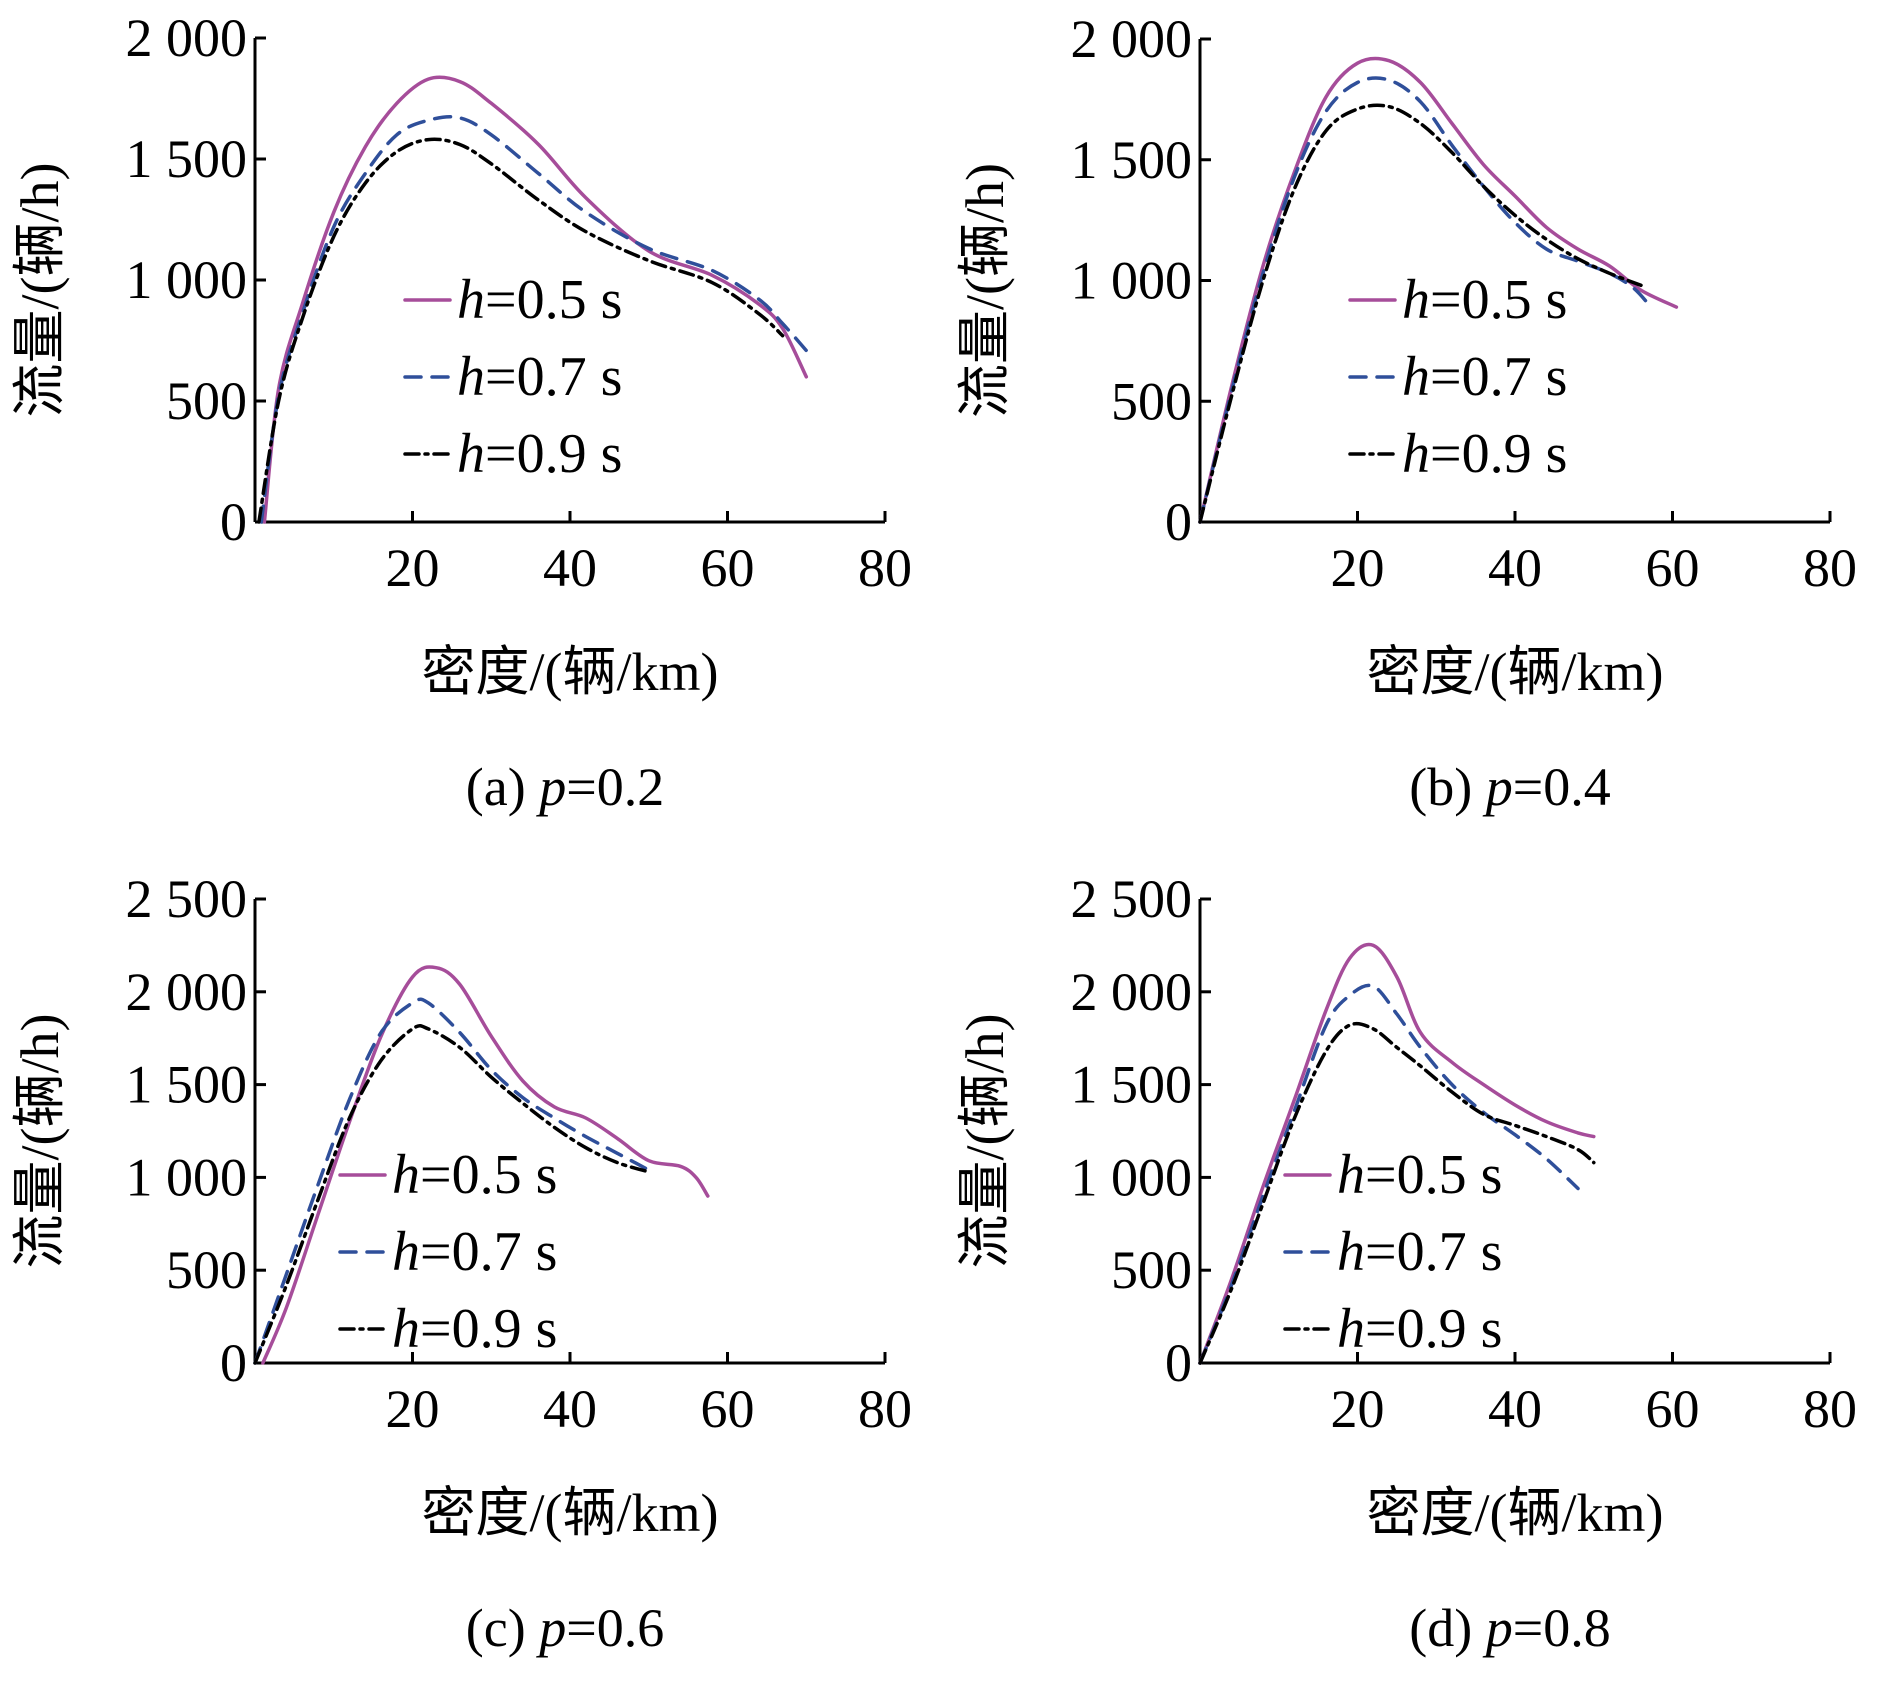 The width and height of the screenshot is (1890, 1683). I want to click on x-tick-label-a: 20, so click(413, 568).